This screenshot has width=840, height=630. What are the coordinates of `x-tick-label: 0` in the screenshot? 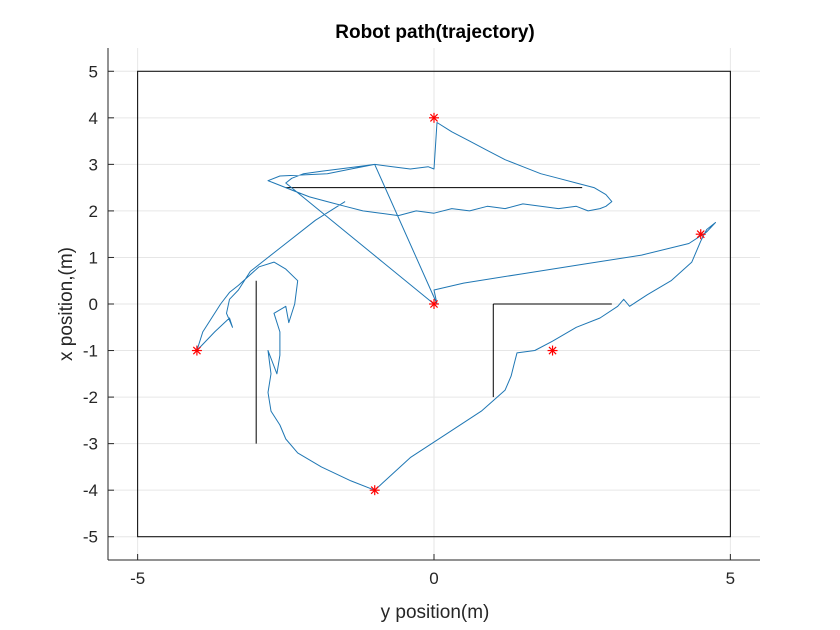 It's located at (433, 578).